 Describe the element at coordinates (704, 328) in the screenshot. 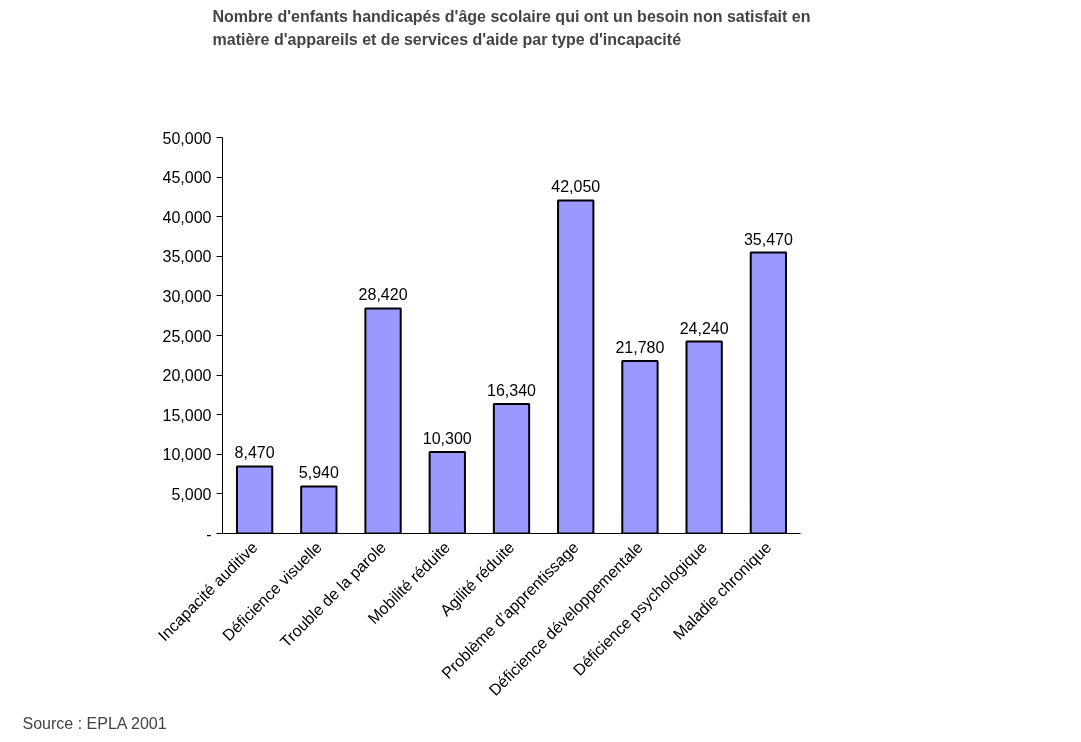

I see `data-label: 24,240` at that location.